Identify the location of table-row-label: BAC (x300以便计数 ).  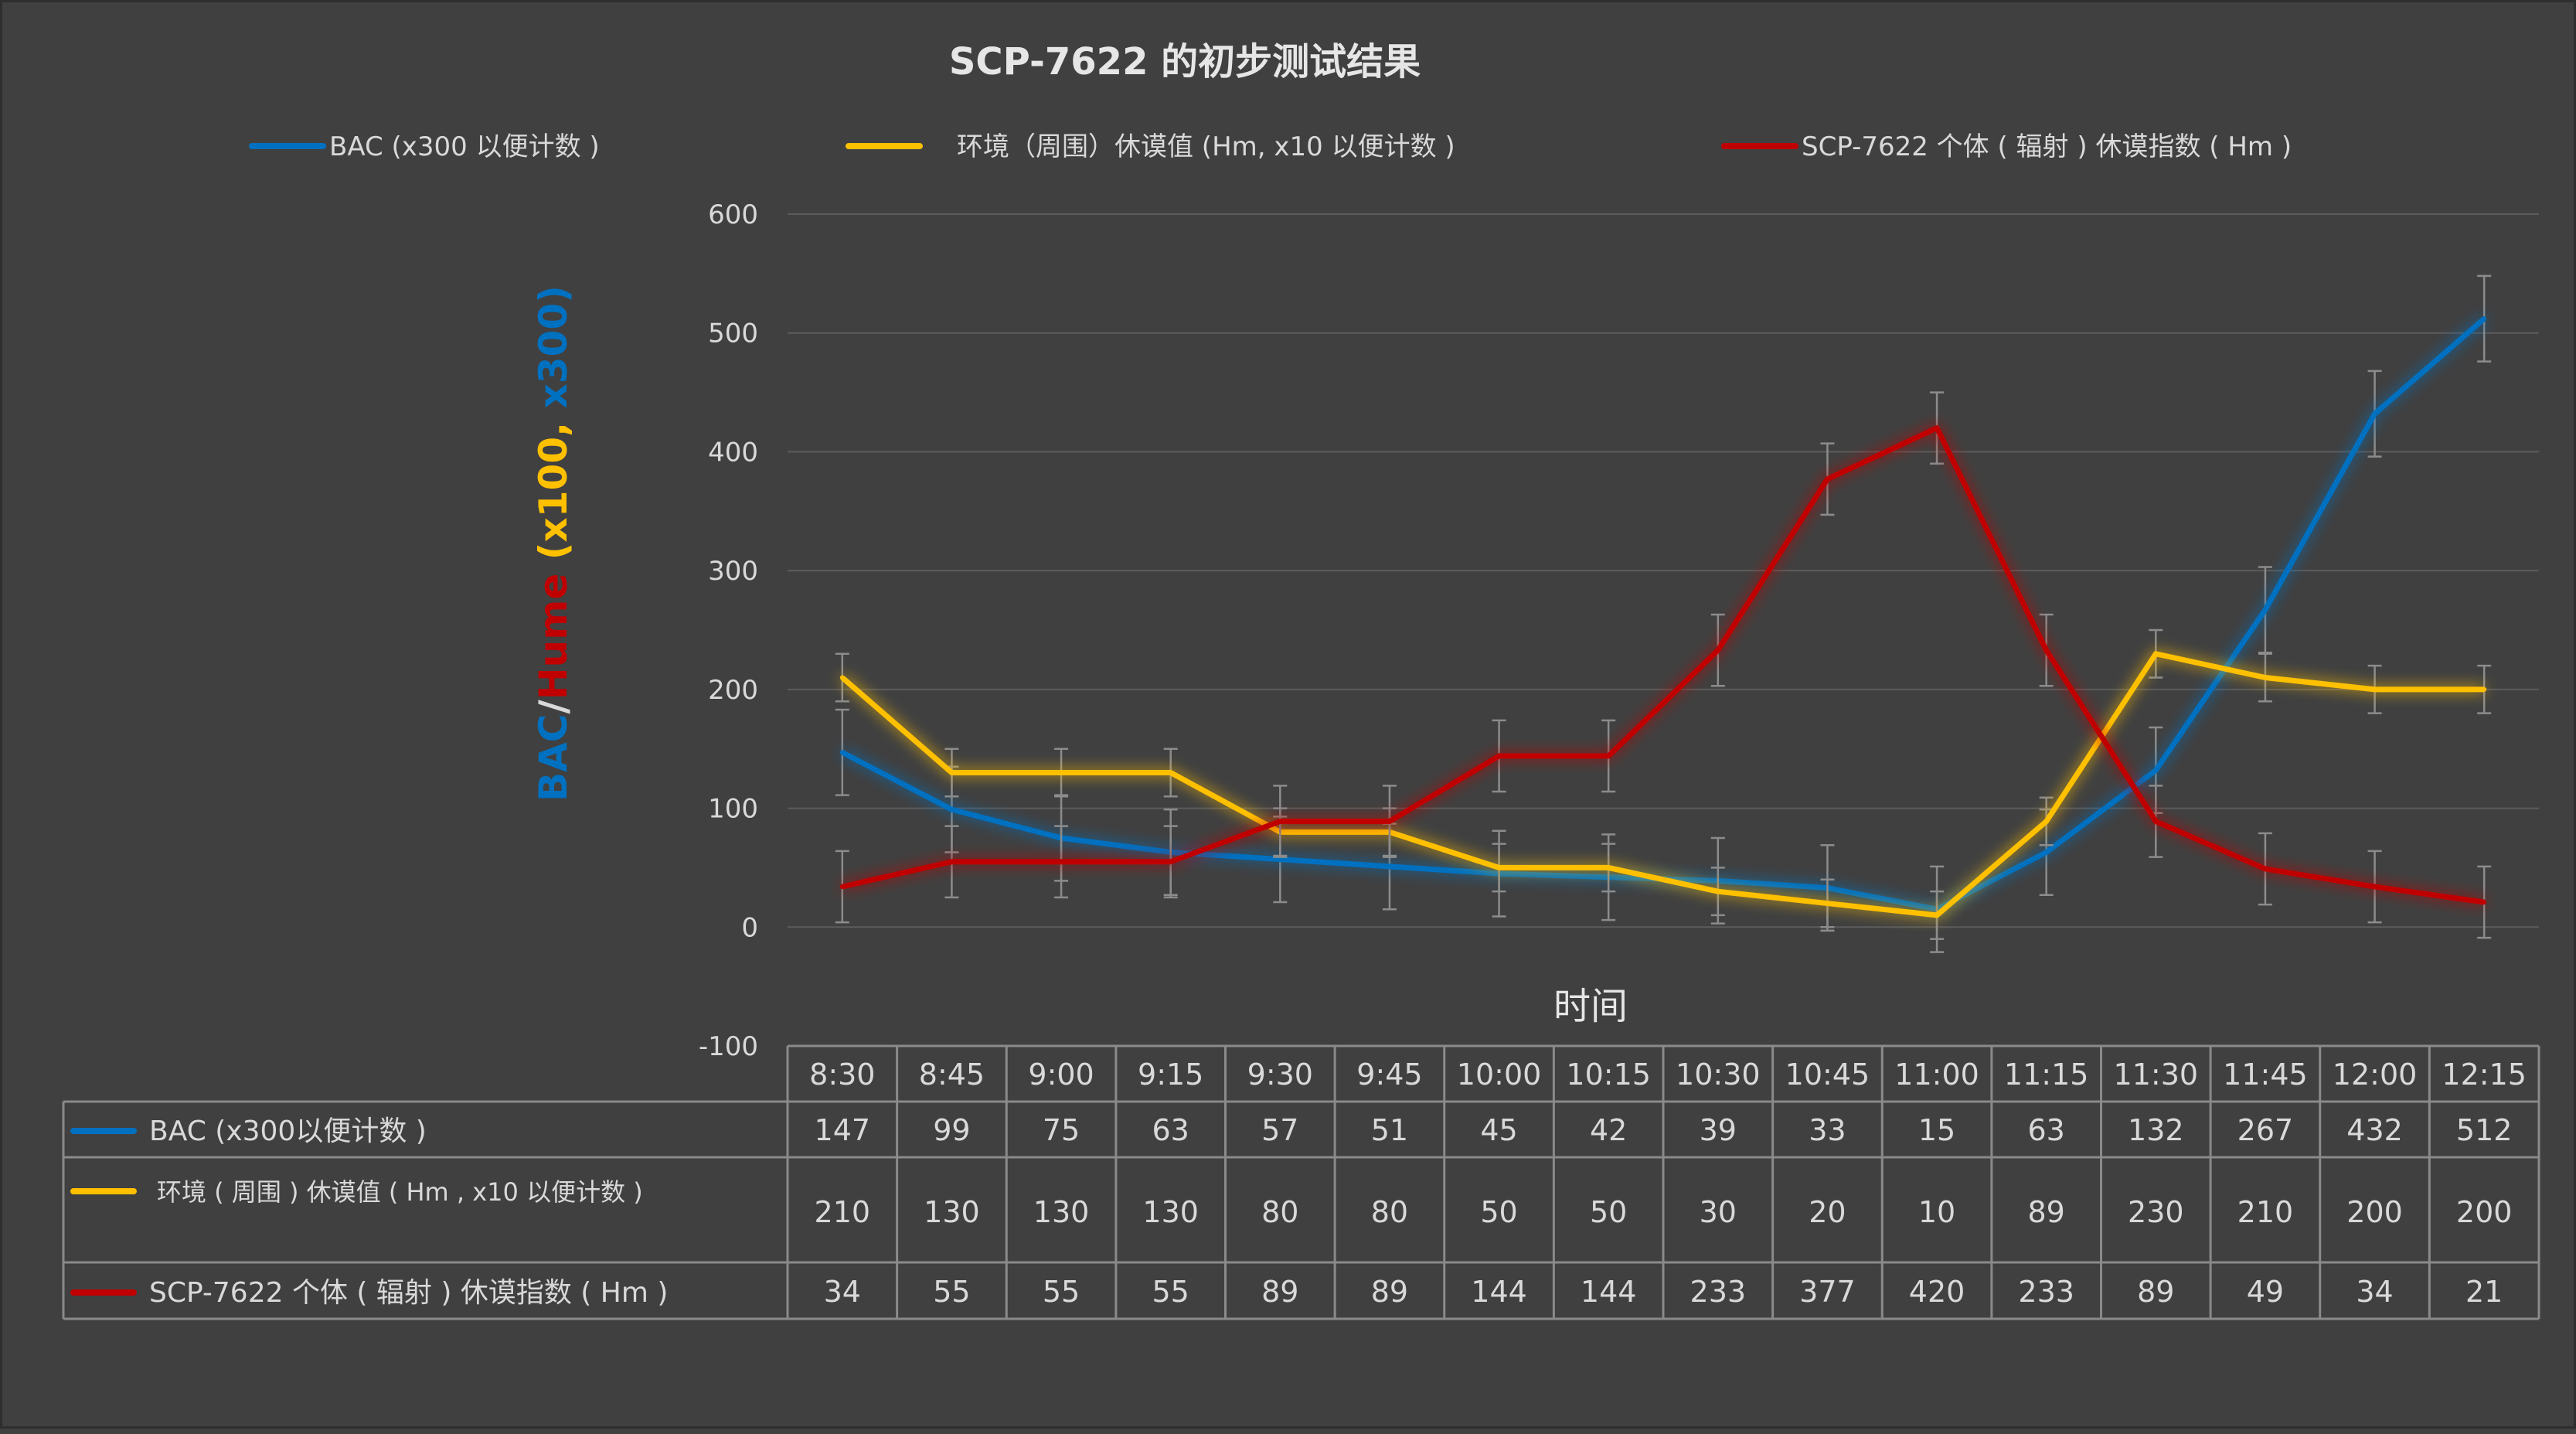
(288, 1131).